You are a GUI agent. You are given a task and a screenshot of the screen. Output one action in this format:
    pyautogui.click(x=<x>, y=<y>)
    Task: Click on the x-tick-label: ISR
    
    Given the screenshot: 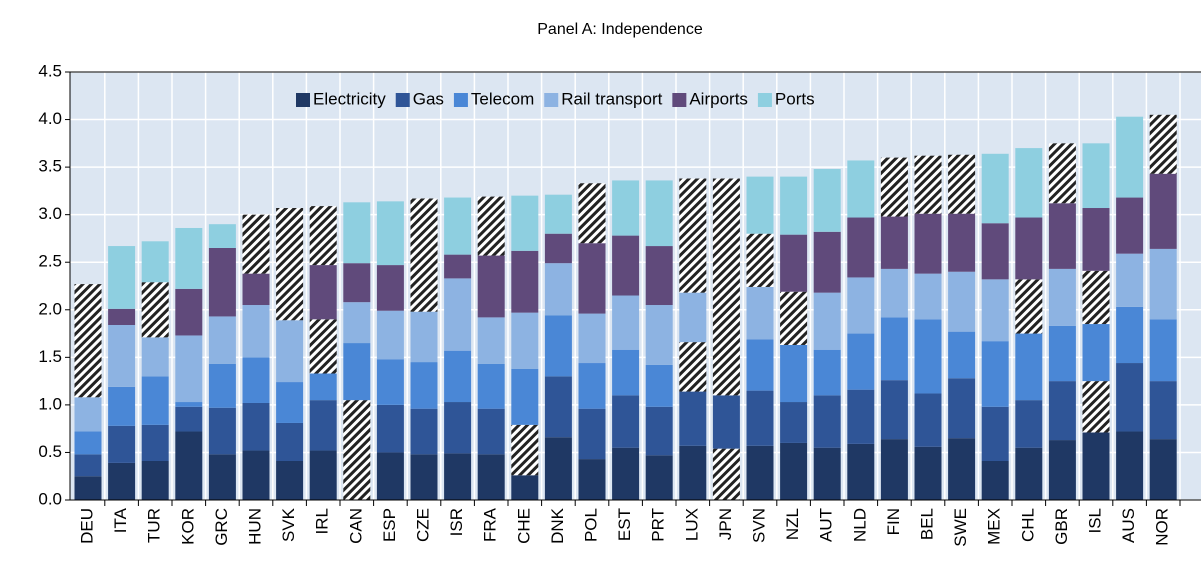 What is the action you would take?
    pyautogui.click(x=456, y=522)
    